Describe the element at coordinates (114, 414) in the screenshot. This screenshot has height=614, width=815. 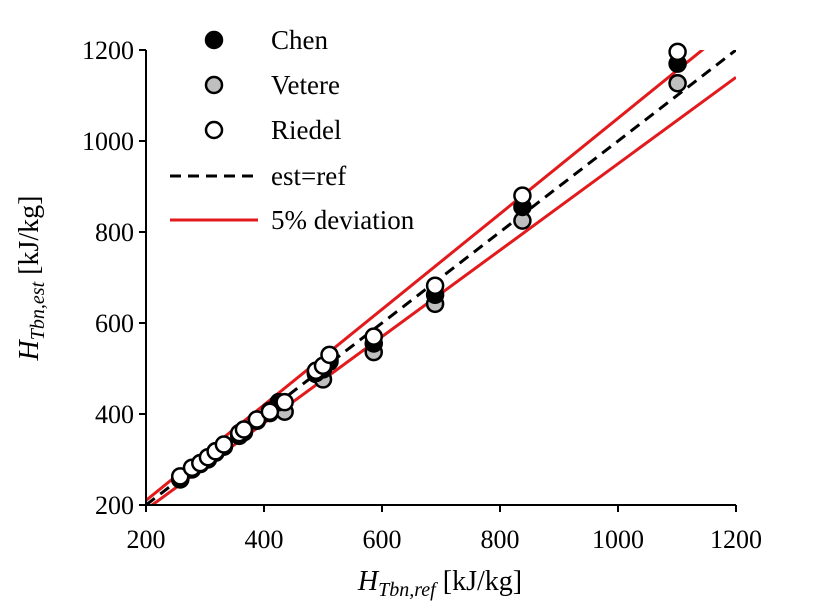
I see `y-tick-label: 400` at that location.